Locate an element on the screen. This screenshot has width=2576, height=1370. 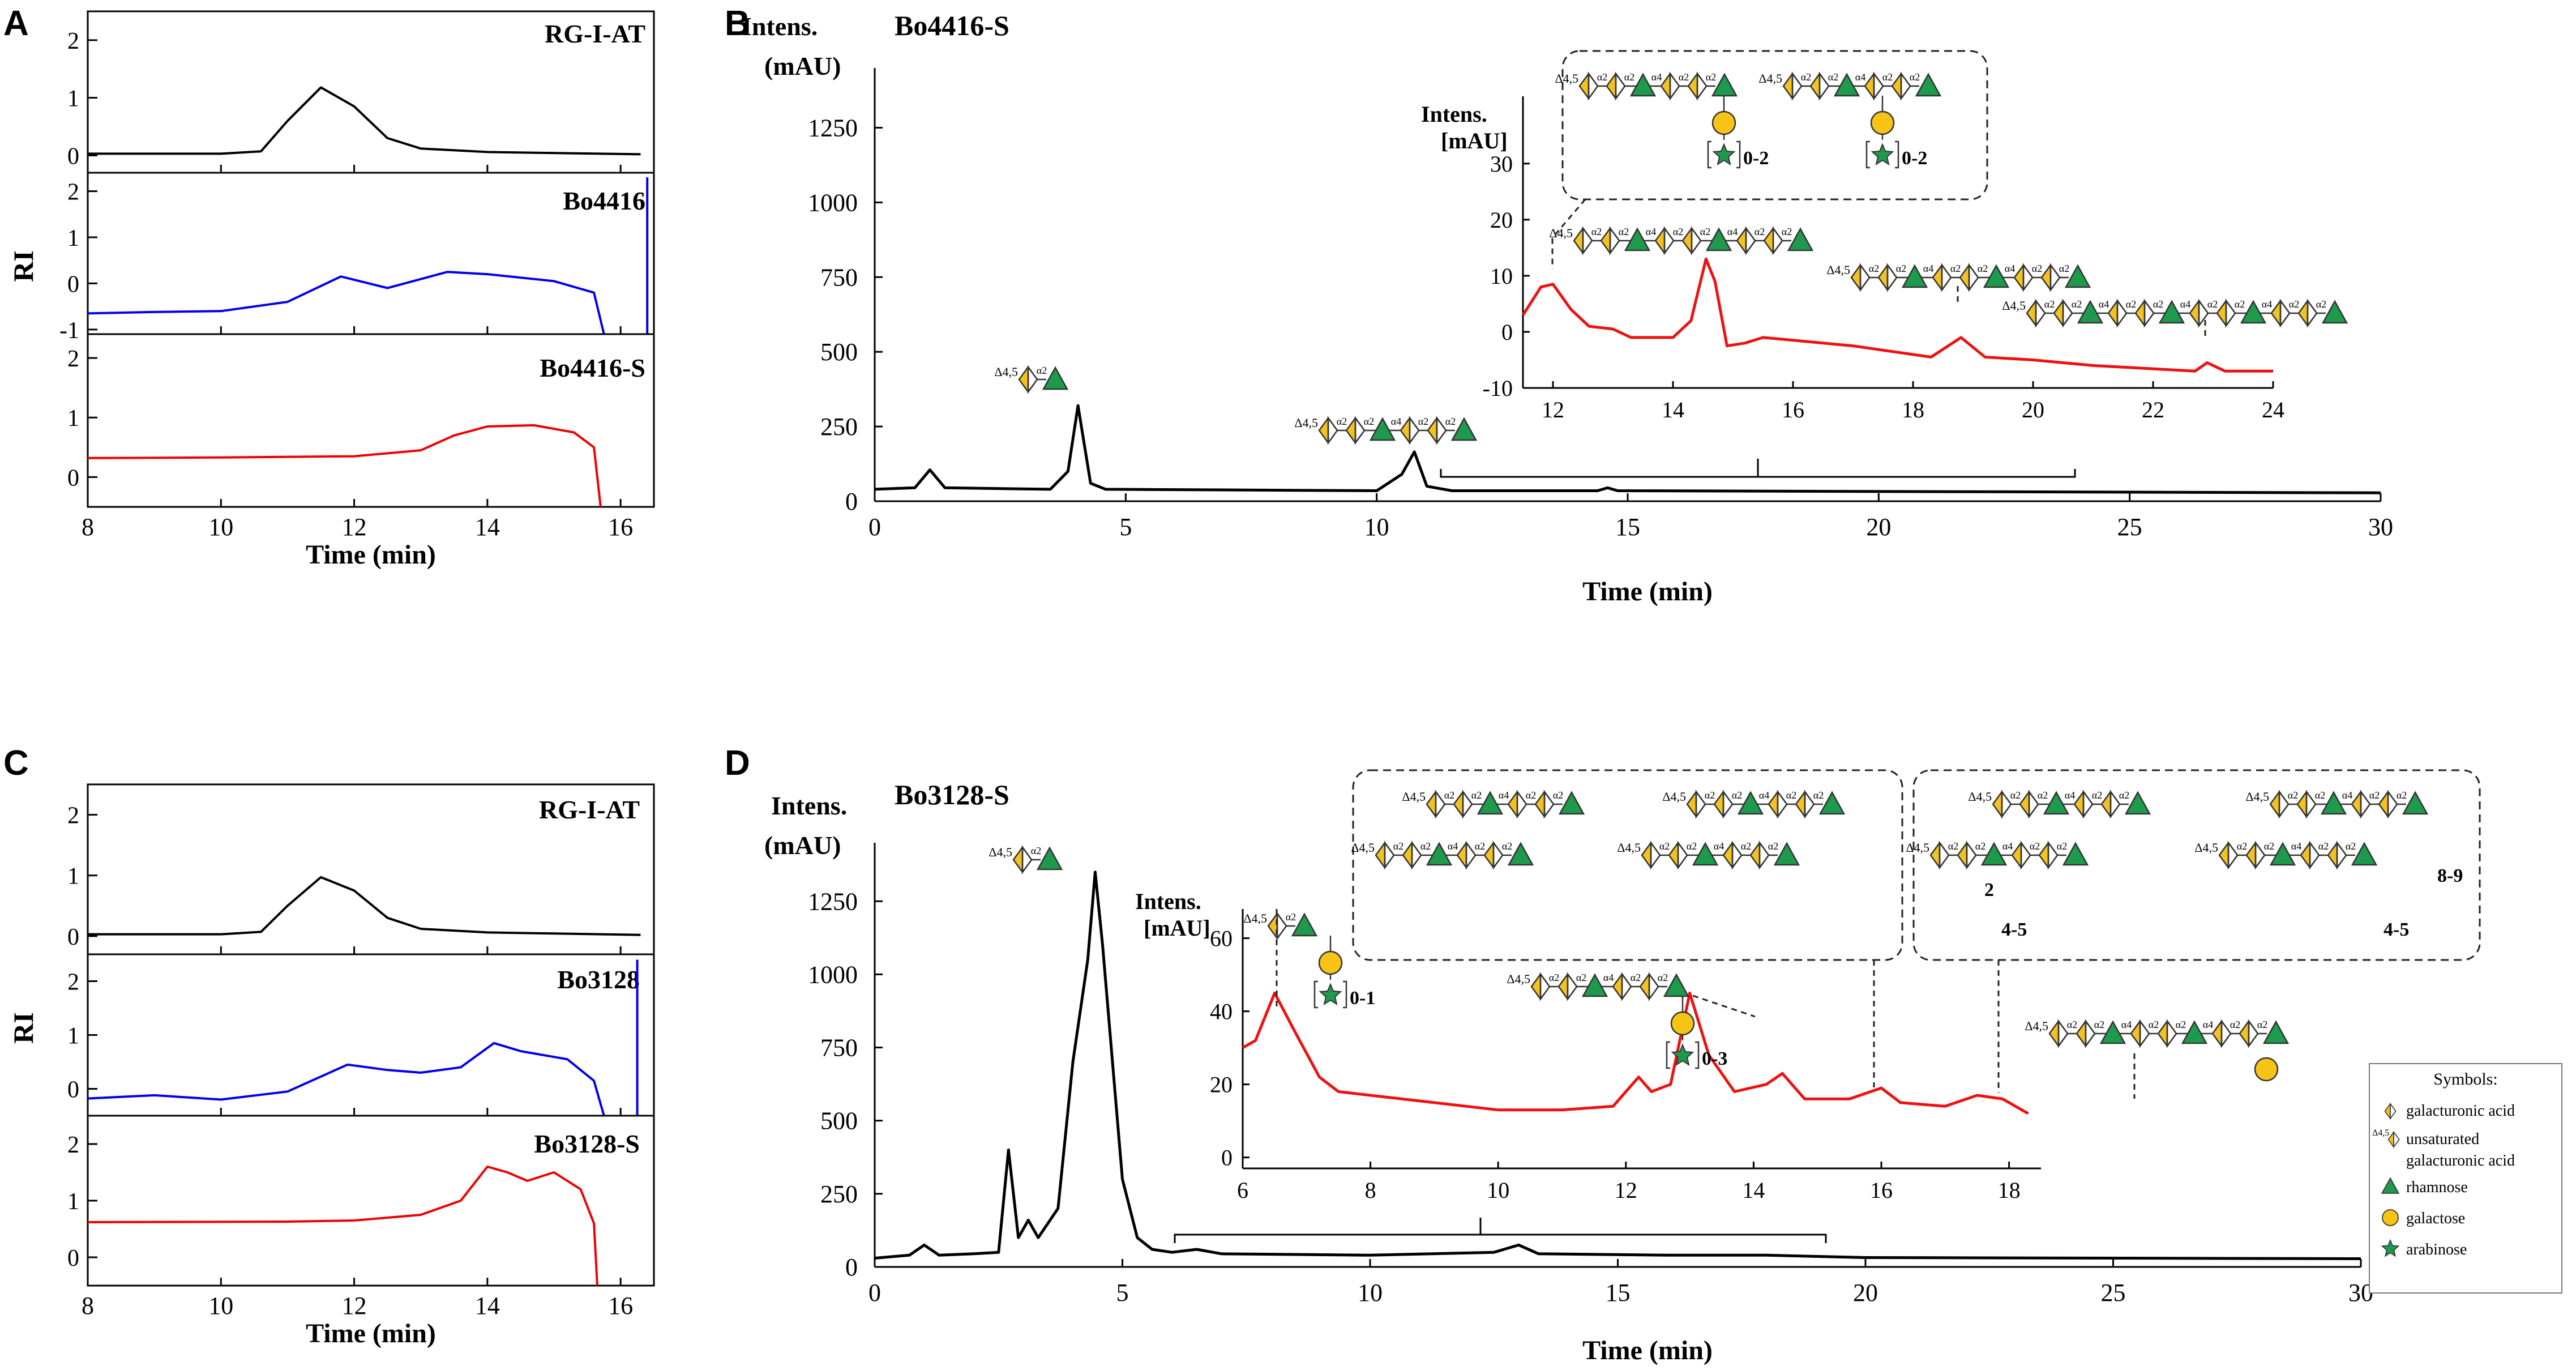
c-xtick-label: 14 is located at coordinates (487, 1306).